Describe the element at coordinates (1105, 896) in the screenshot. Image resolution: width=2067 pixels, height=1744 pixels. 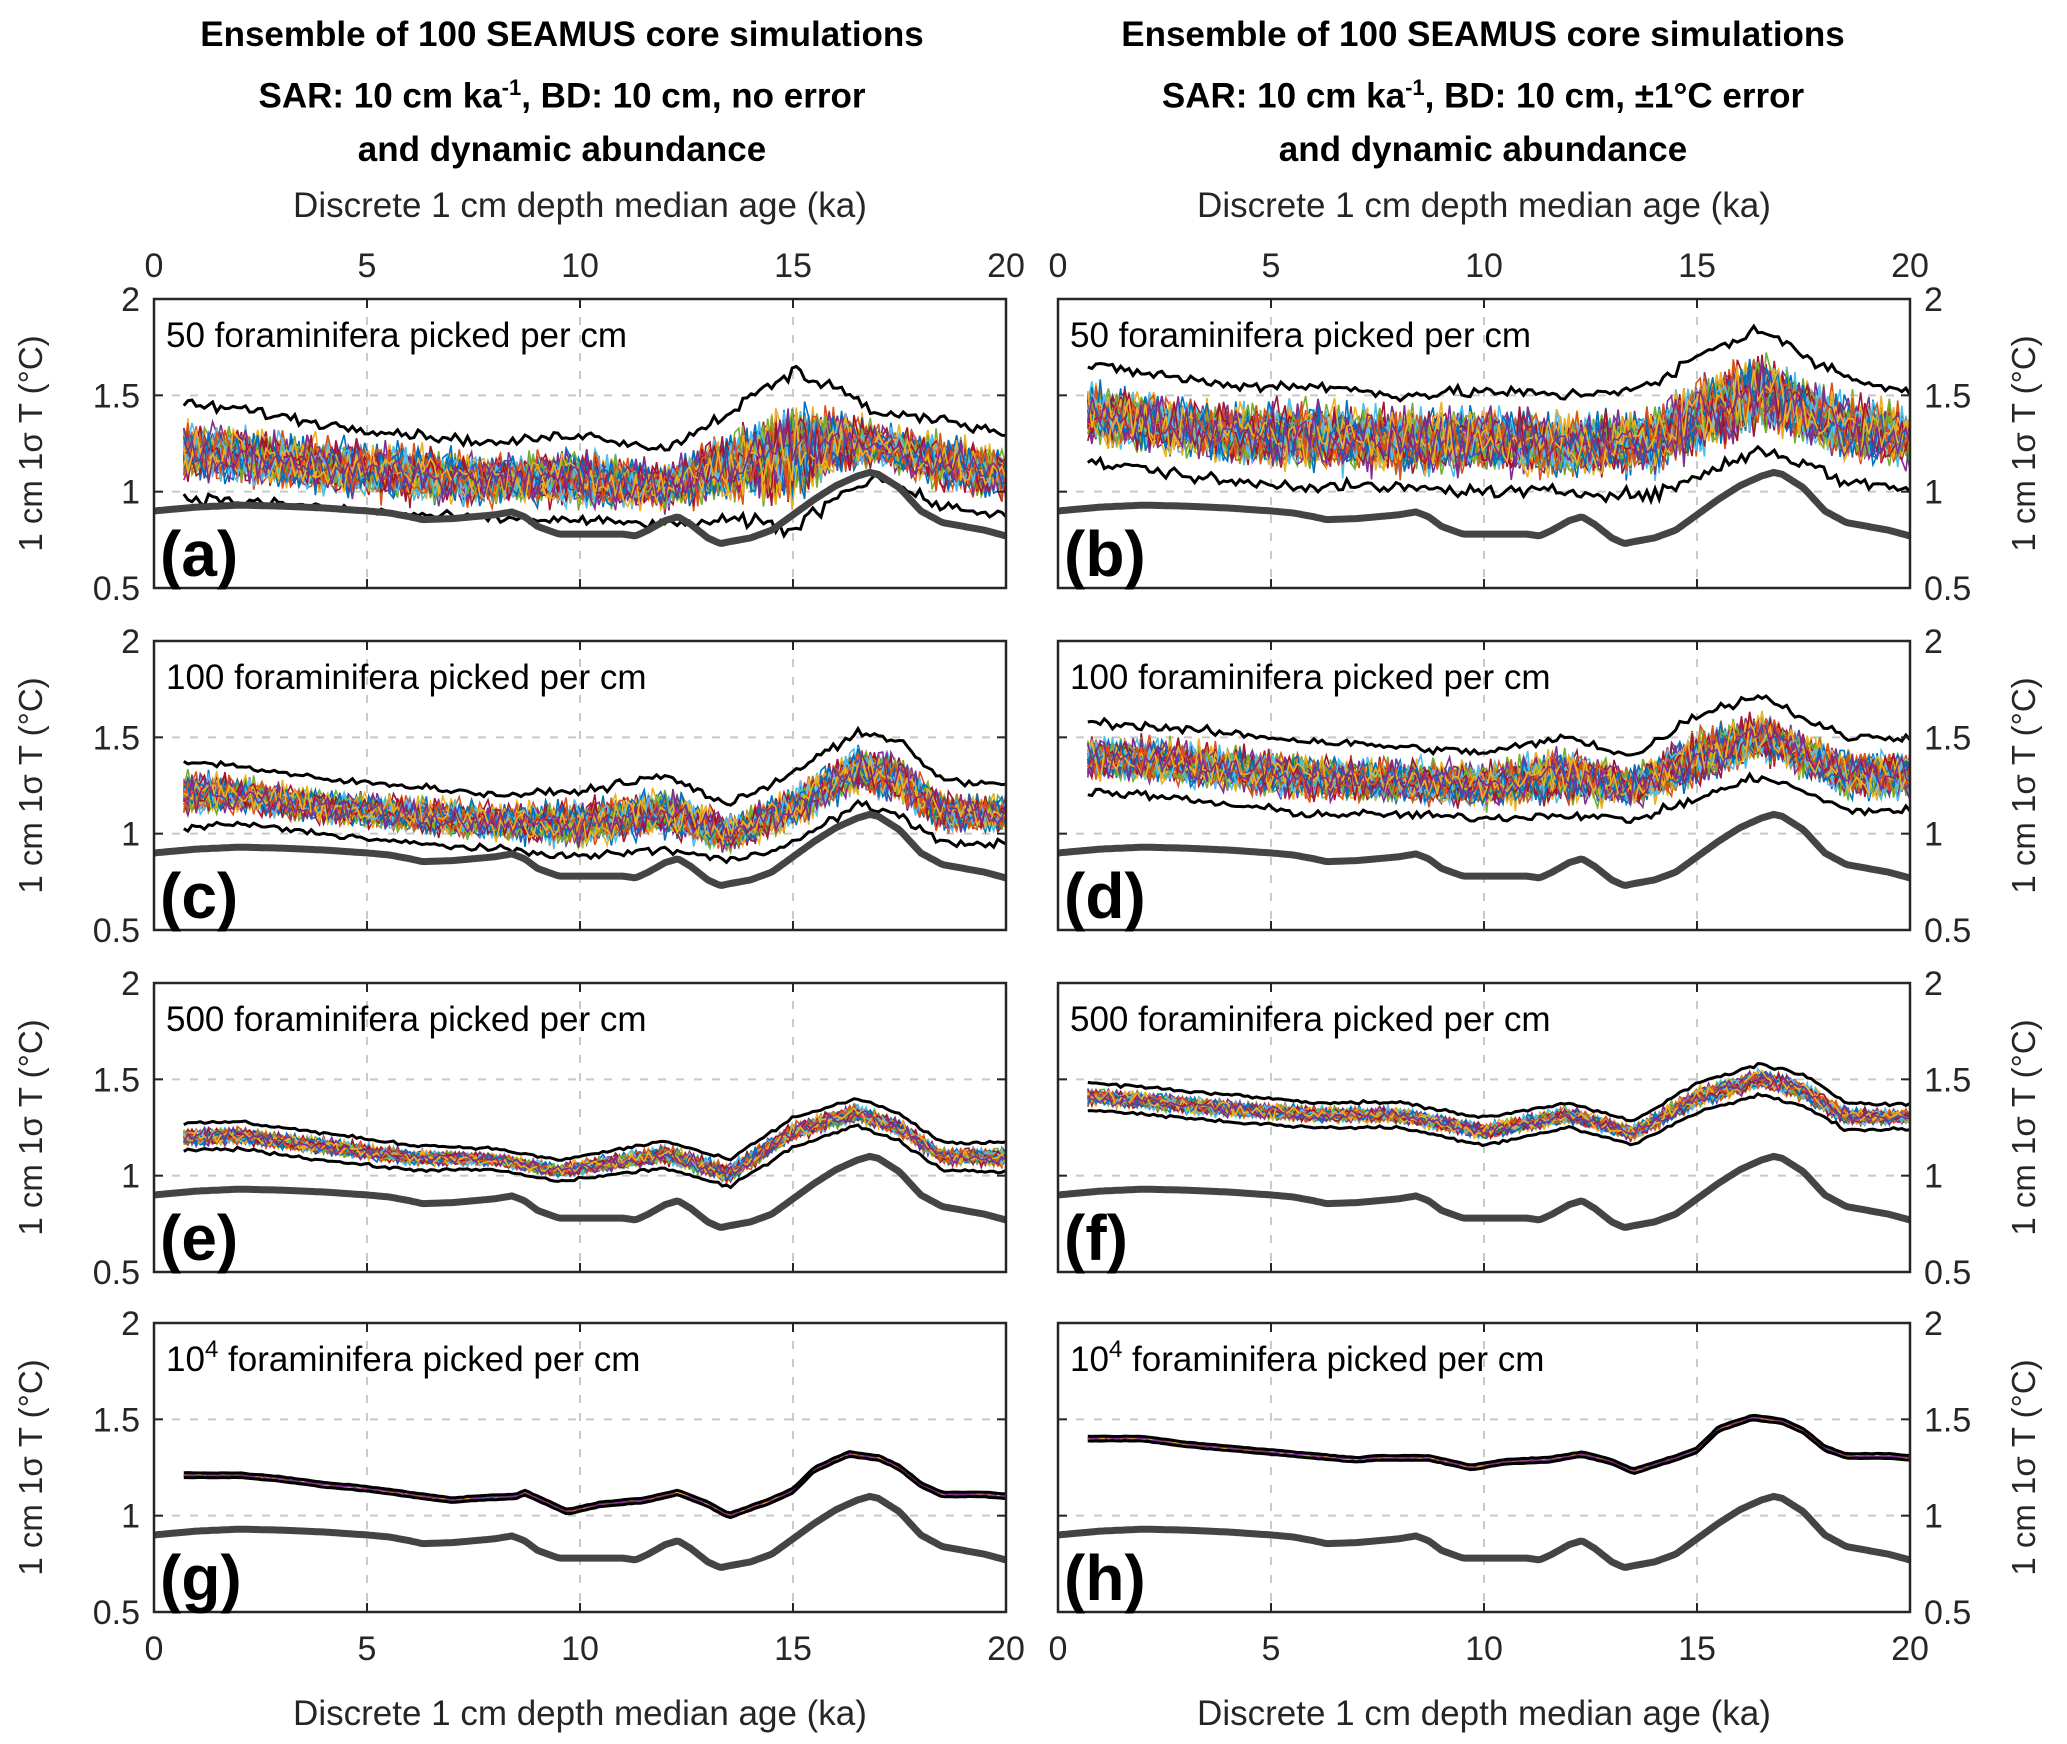
I see `panel-label: (d)` at that location.